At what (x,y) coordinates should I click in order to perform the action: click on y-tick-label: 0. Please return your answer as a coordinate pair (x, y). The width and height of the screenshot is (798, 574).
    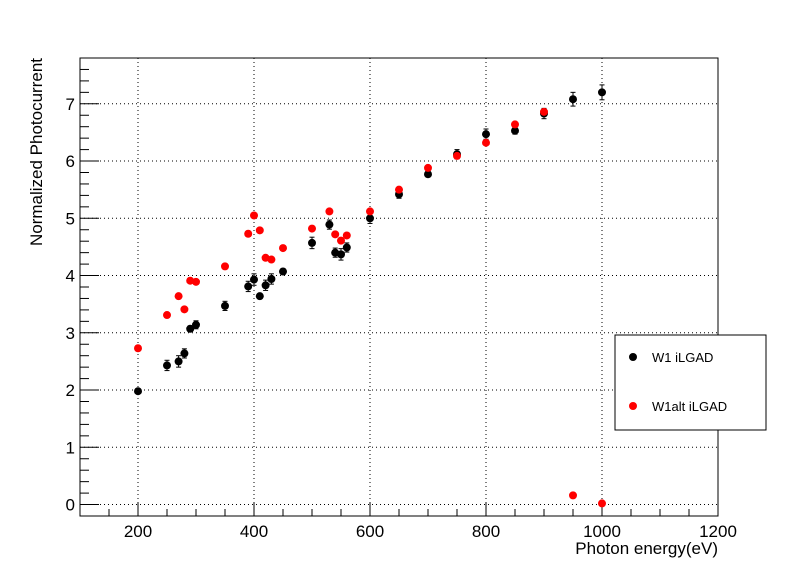
    Looking at the image, I should click on (70, 505).